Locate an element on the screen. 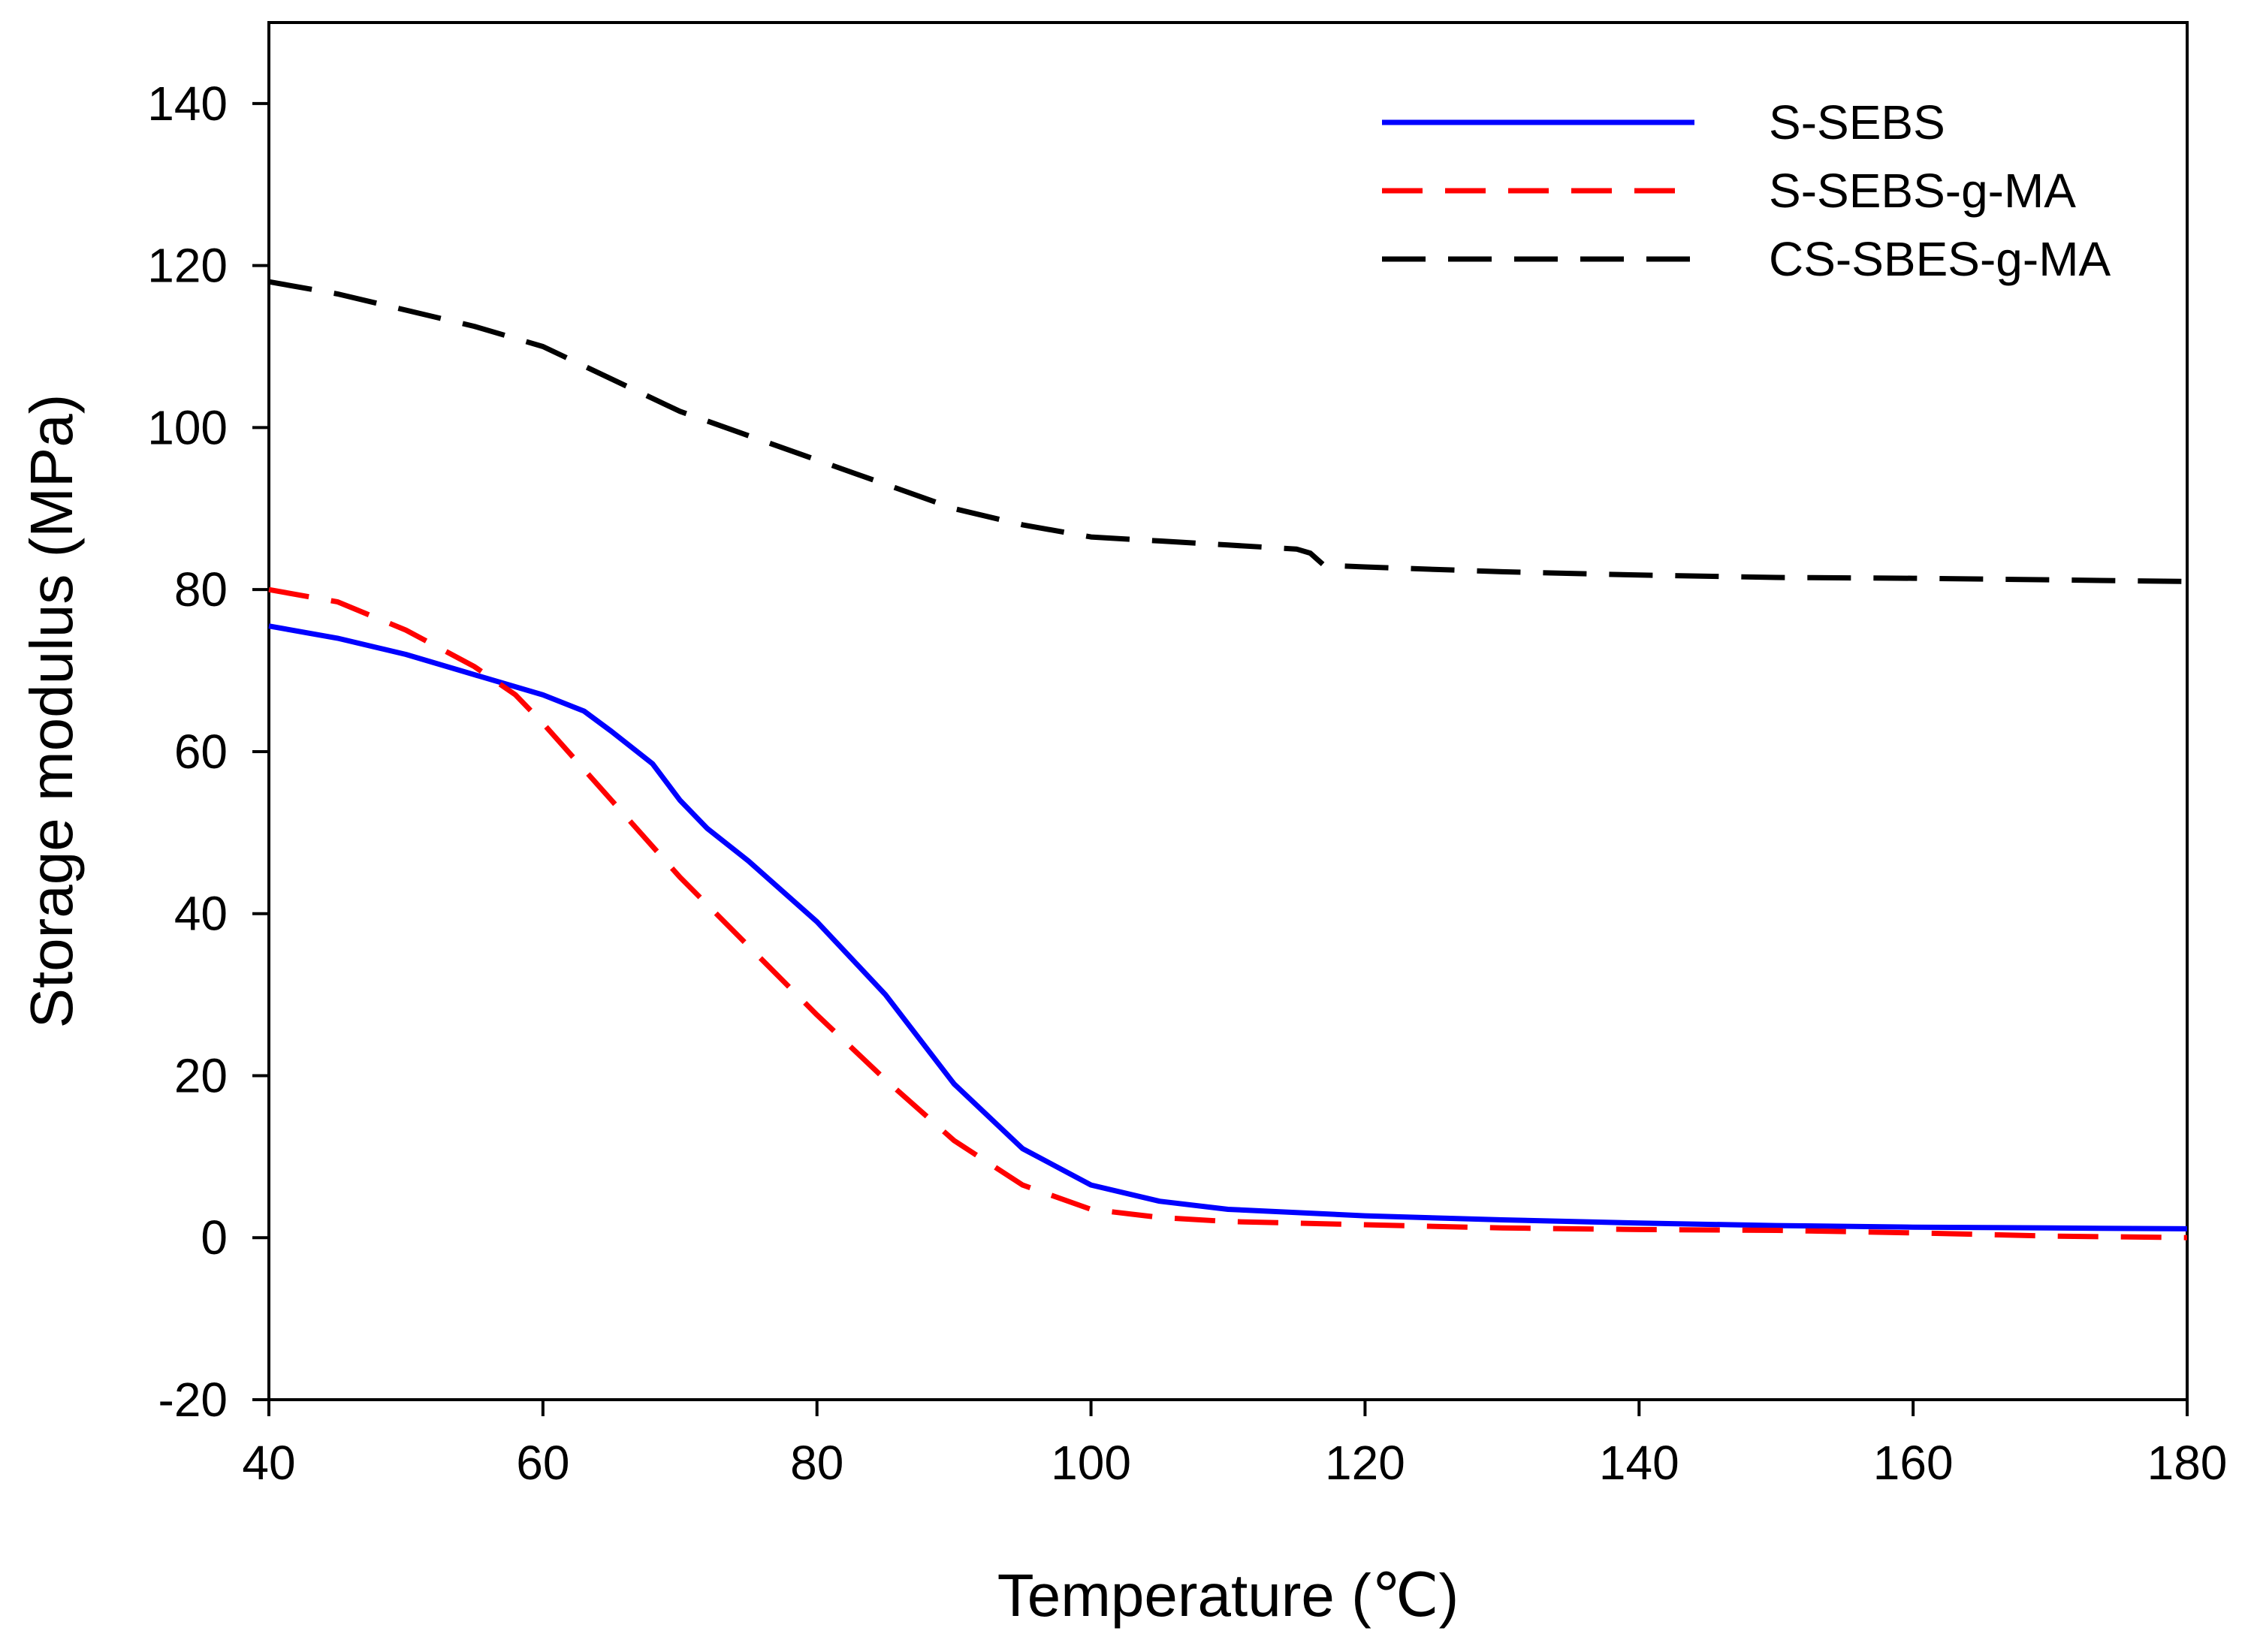 The height and width of the screenshot is (1652, 2251). legend-label-s-sebs: S-SEBS is located at coordinates (1857, 122).